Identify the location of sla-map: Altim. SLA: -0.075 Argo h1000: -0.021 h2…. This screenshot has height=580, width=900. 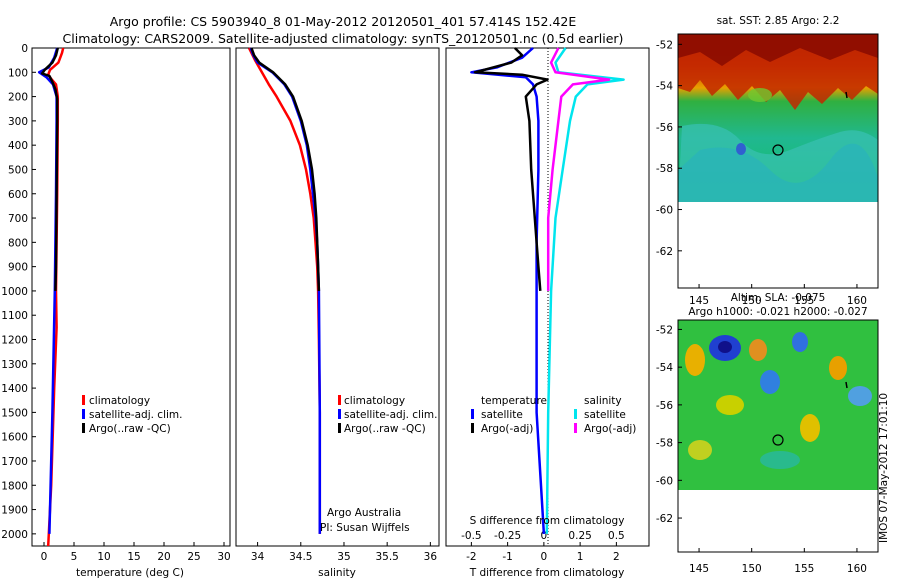
(767, 433).